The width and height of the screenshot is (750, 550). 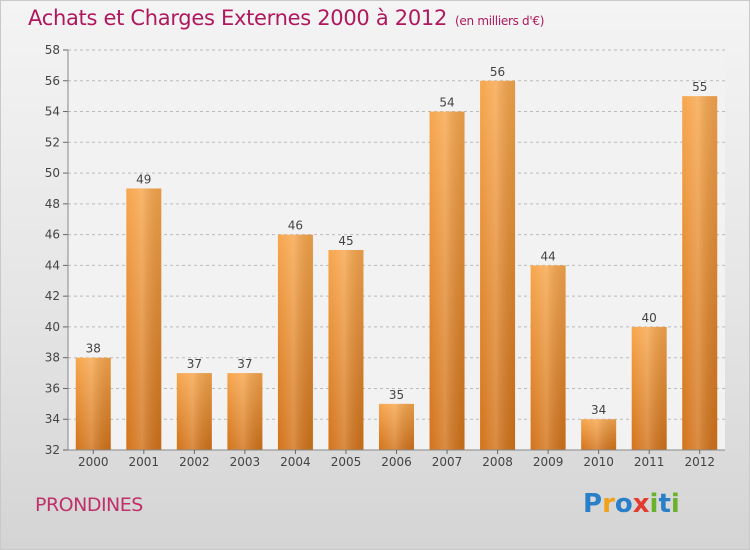 What do you see at coordinates (608, 504) in the screenshot?
I see `logo-letter: r` at bounding box center [608, 504].